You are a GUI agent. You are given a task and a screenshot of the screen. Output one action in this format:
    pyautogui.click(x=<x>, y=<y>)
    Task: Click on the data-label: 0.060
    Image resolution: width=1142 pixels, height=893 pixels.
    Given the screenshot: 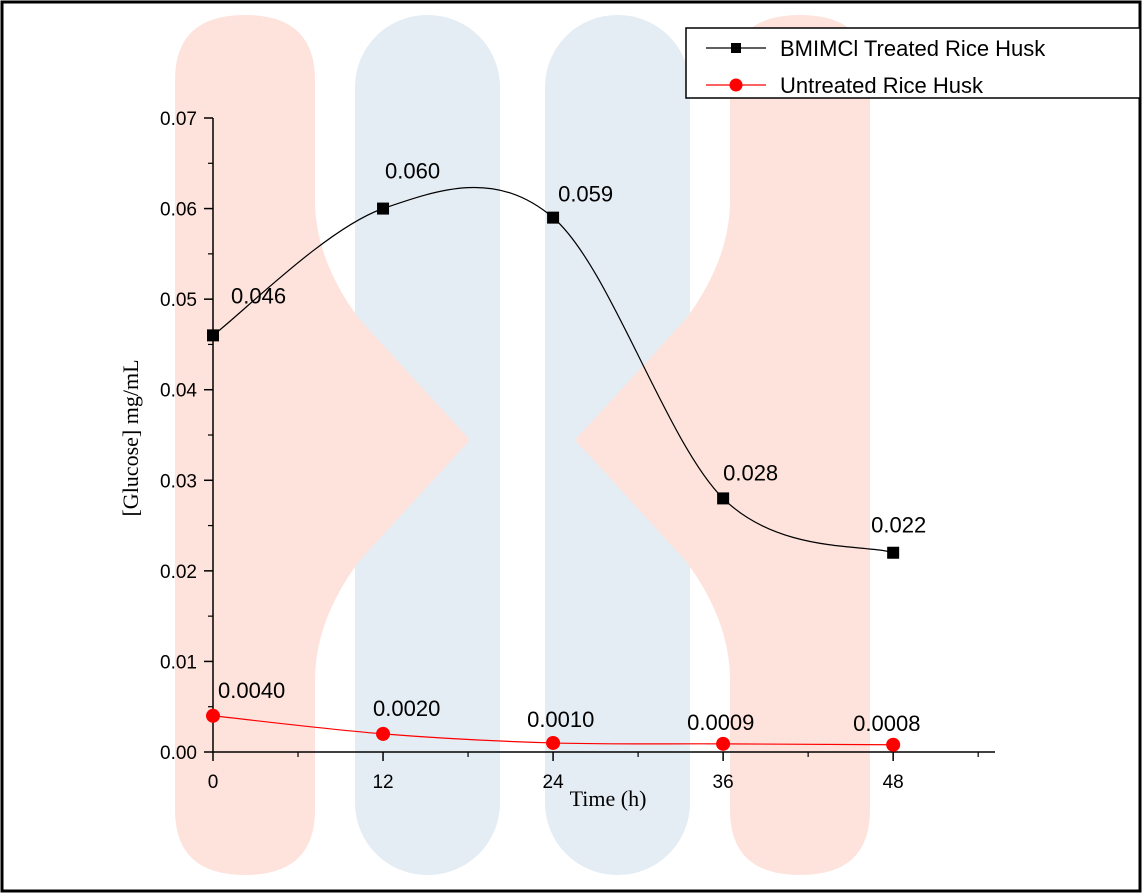 What is the action you would take?
    pyautogui.click(x=412, y=171)
    